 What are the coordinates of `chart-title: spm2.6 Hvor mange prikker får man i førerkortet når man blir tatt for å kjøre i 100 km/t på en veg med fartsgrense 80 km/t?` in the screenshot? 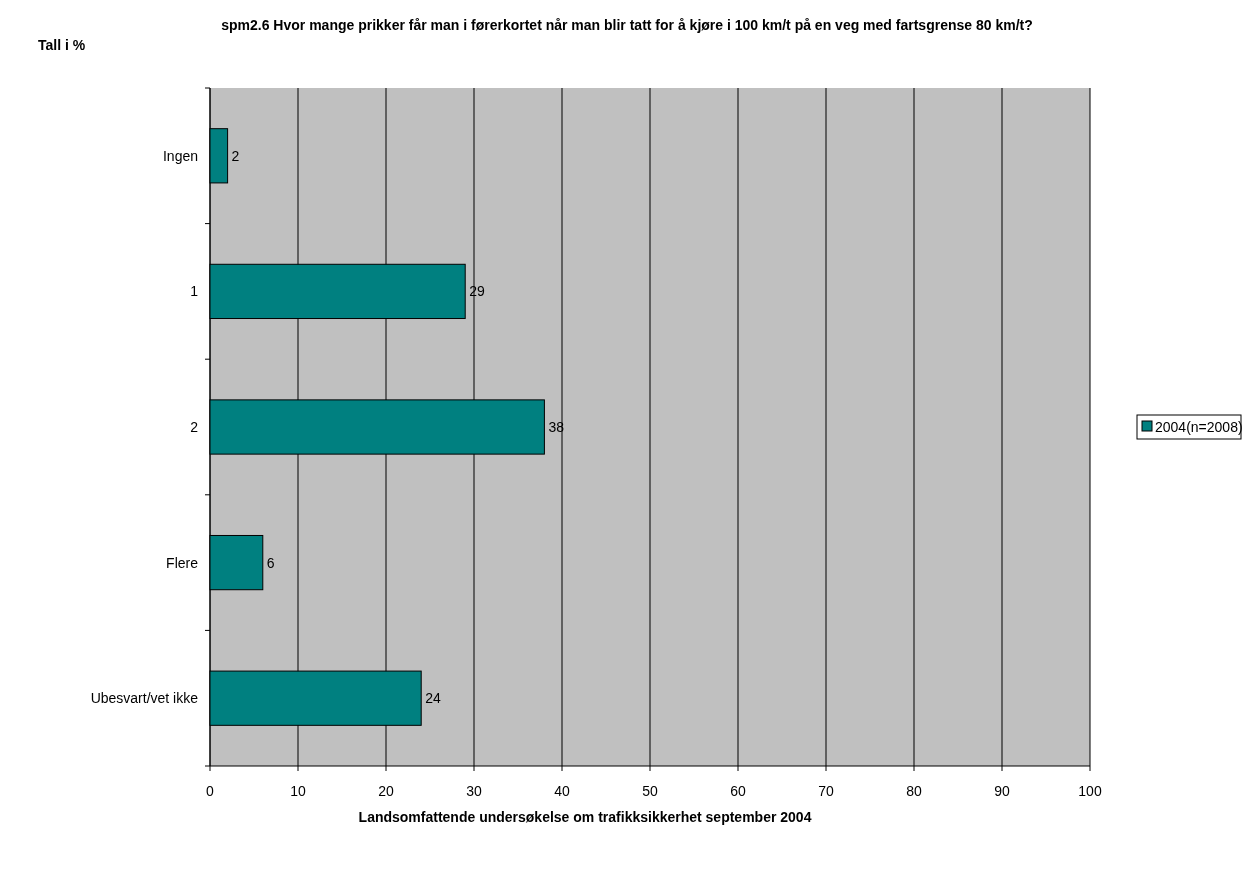 It's located at (627, 25).